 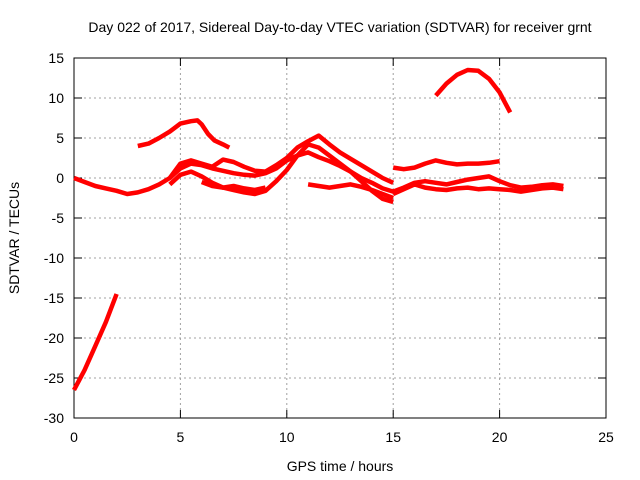 I want to click on x-tick-label: 20, so click(x=500, y=437).